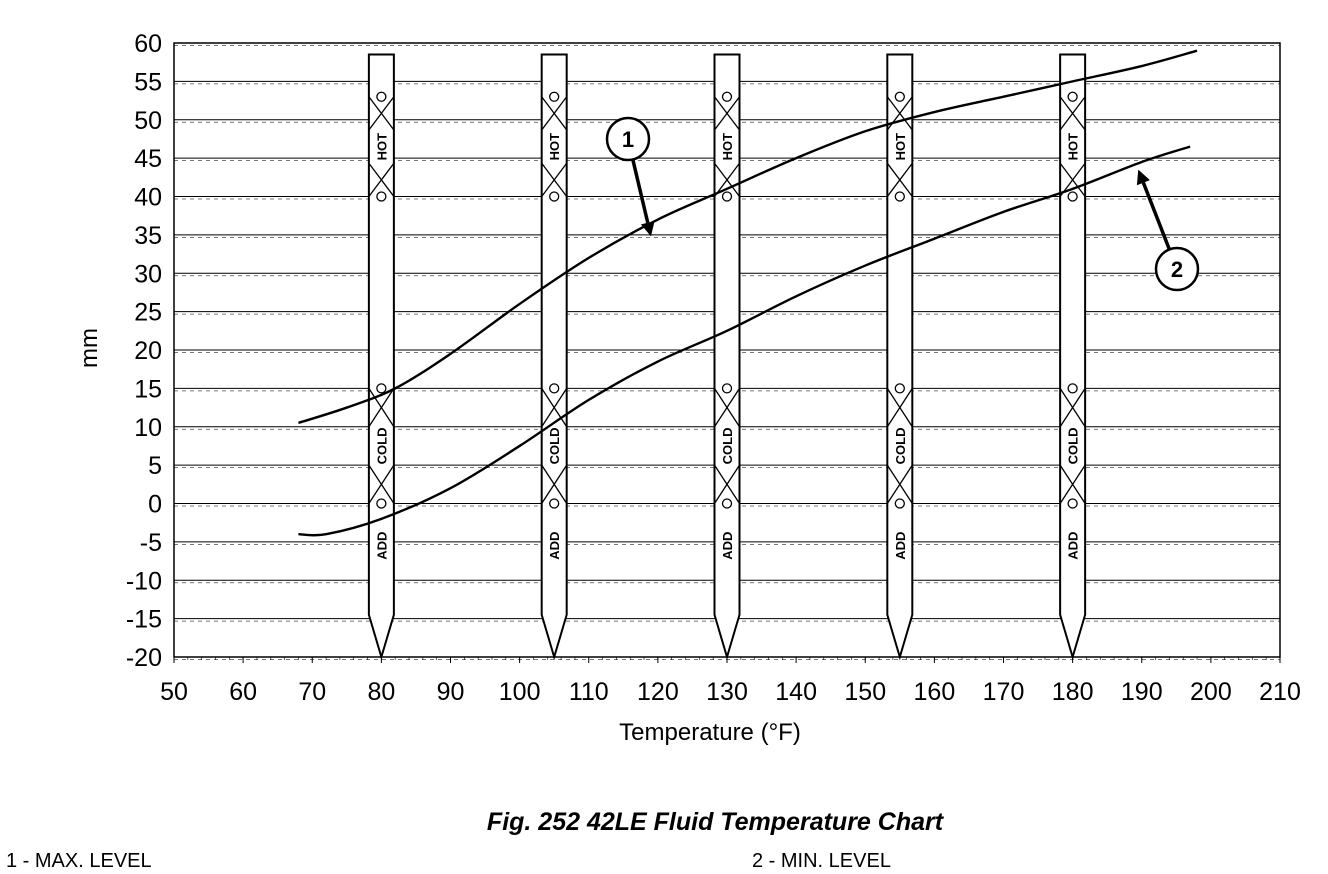 This screenshot has height=874, width=1328. What do you see at coordinates (1280, 692) in the screenshot?
I see `x-tick-label: 210` at bounding box center [1280, 692].